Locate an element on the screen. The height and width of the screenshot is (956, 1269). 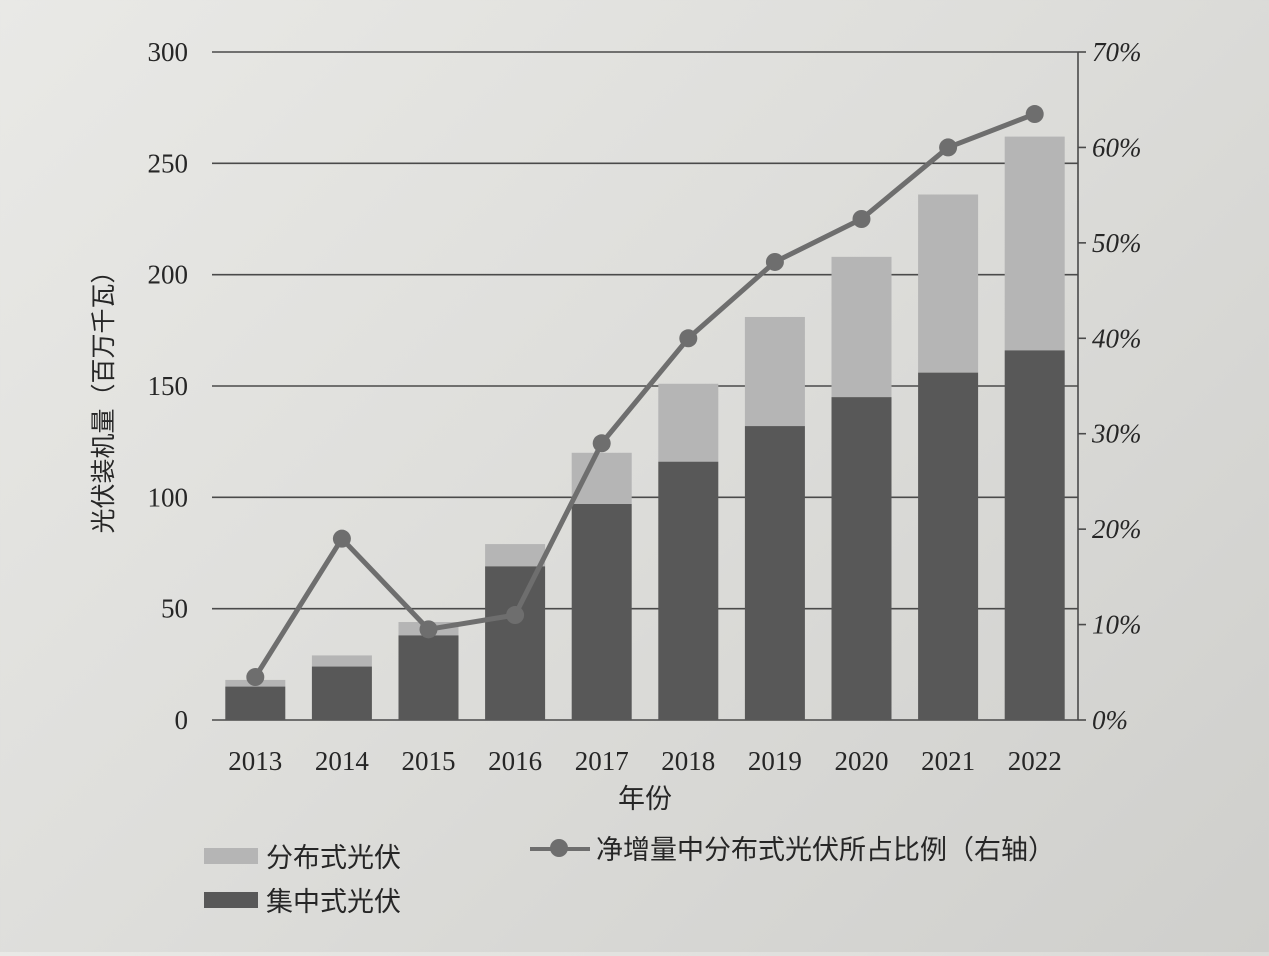
y-tick-label: 250 is located at coordinates (168, 163).